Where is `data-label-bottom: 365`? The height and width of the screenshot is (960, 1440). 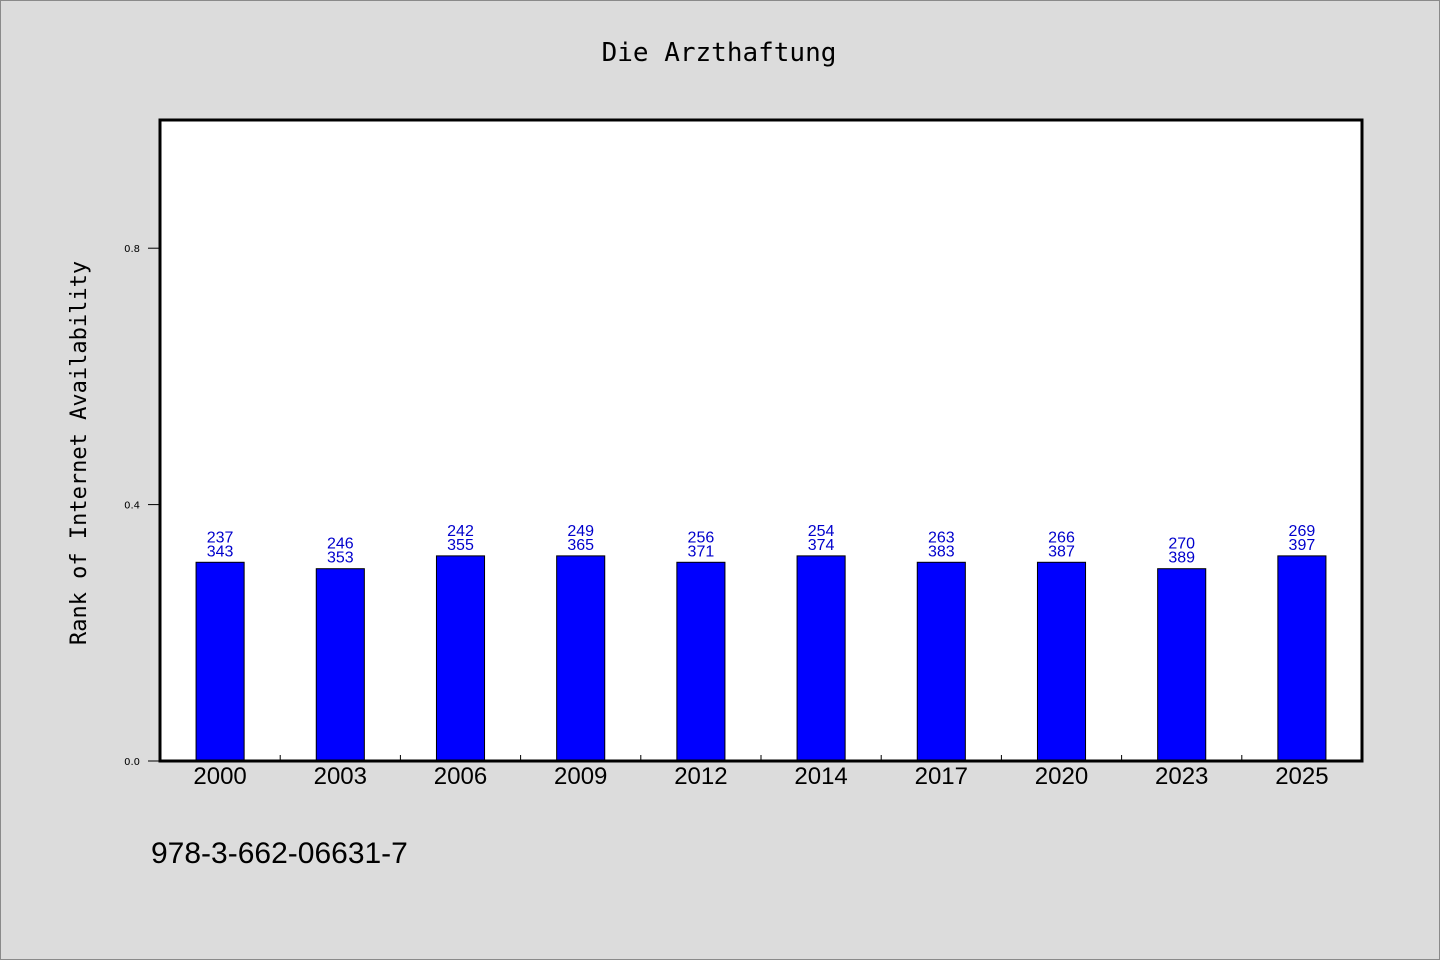 data-label-bottom: 365 is located at coordinates (580, 545).